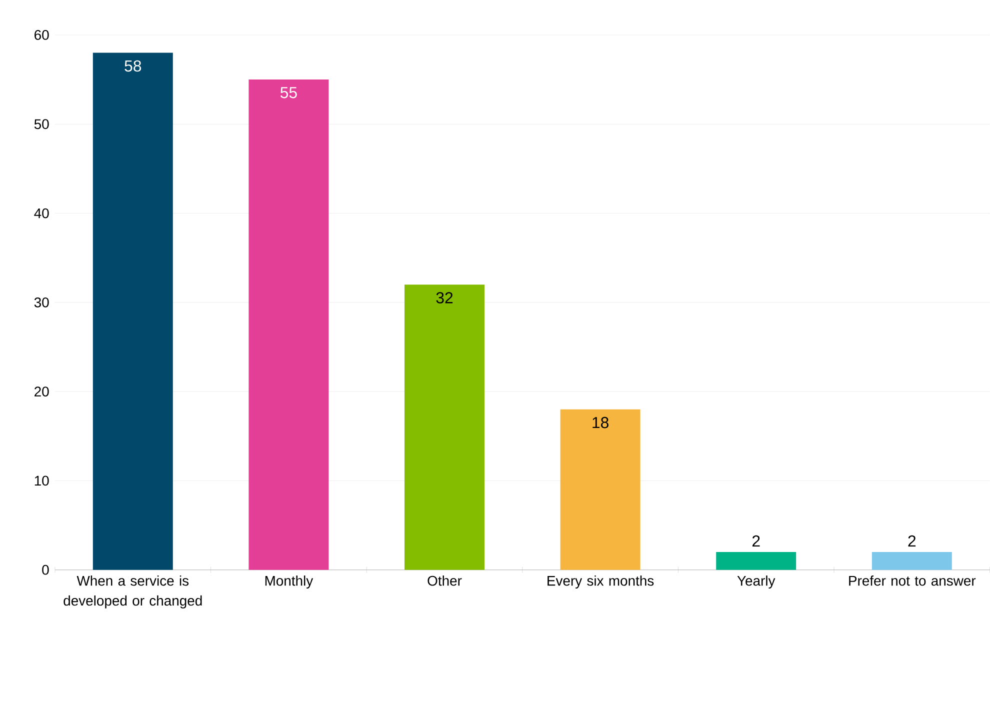 Image resolution: width=990 pixels, height=715 pixels. What do you see at coordinates (912, 581) in the screenshot?
I see `x-tick-label: Prefer not to answer` at bounding box center [912, 581].